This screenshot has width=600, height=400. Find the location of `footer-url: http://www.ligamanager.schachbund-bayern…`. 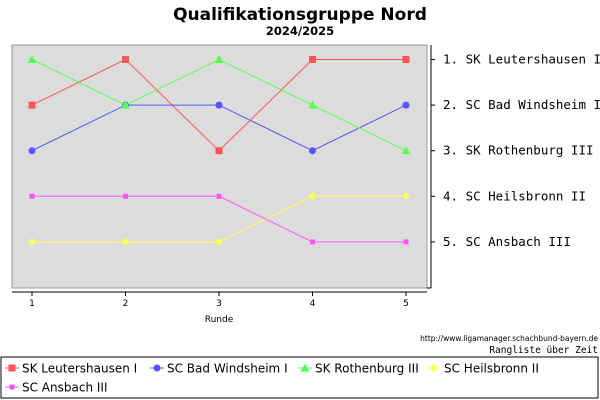

footer-url: http://www.ligamanager.schachbund-bayern… is located at coordinates (509, 338).